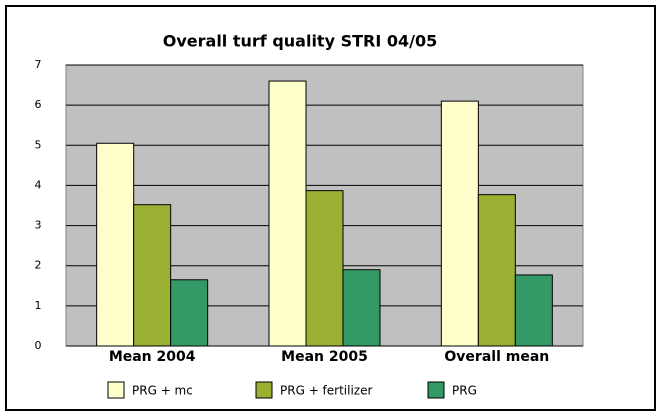  What do you see at coordinates (38, 144) in the screenshot?
I see `y-tick-label: 5` at bounding box center [38, 144].